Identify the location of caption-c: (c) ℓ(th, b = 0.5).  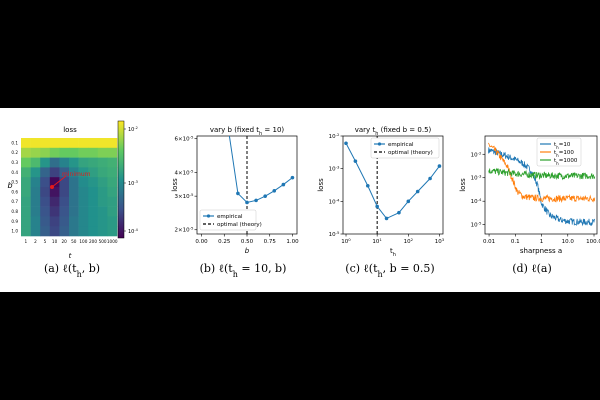
(389, 270).